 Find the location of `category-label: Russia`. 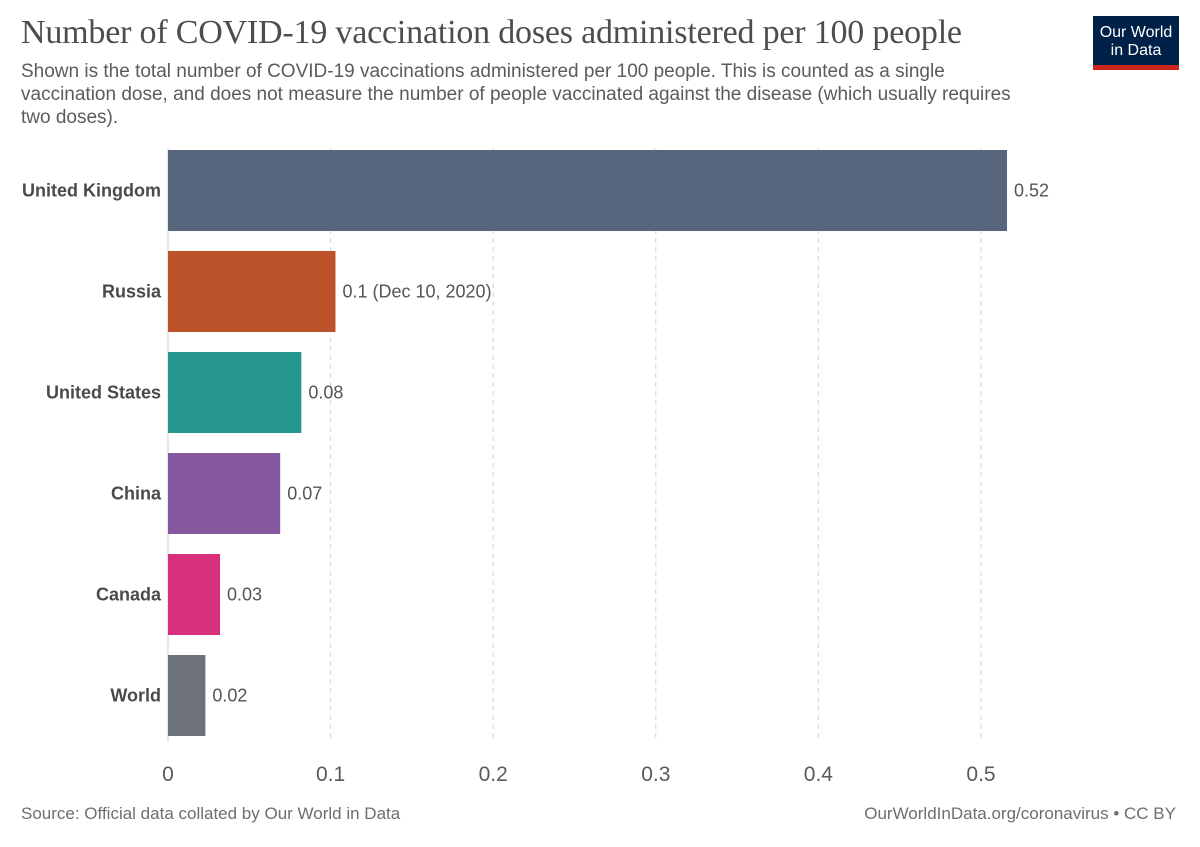

category-label: Russia is located at coordinates (132, 292).